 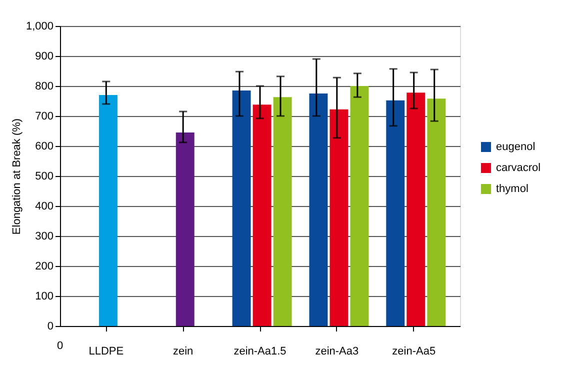 What do you see at coordinates (40, 26) in the screenshot?
I see `y-tick-label: 1,000` at bounding box center [40, 26].